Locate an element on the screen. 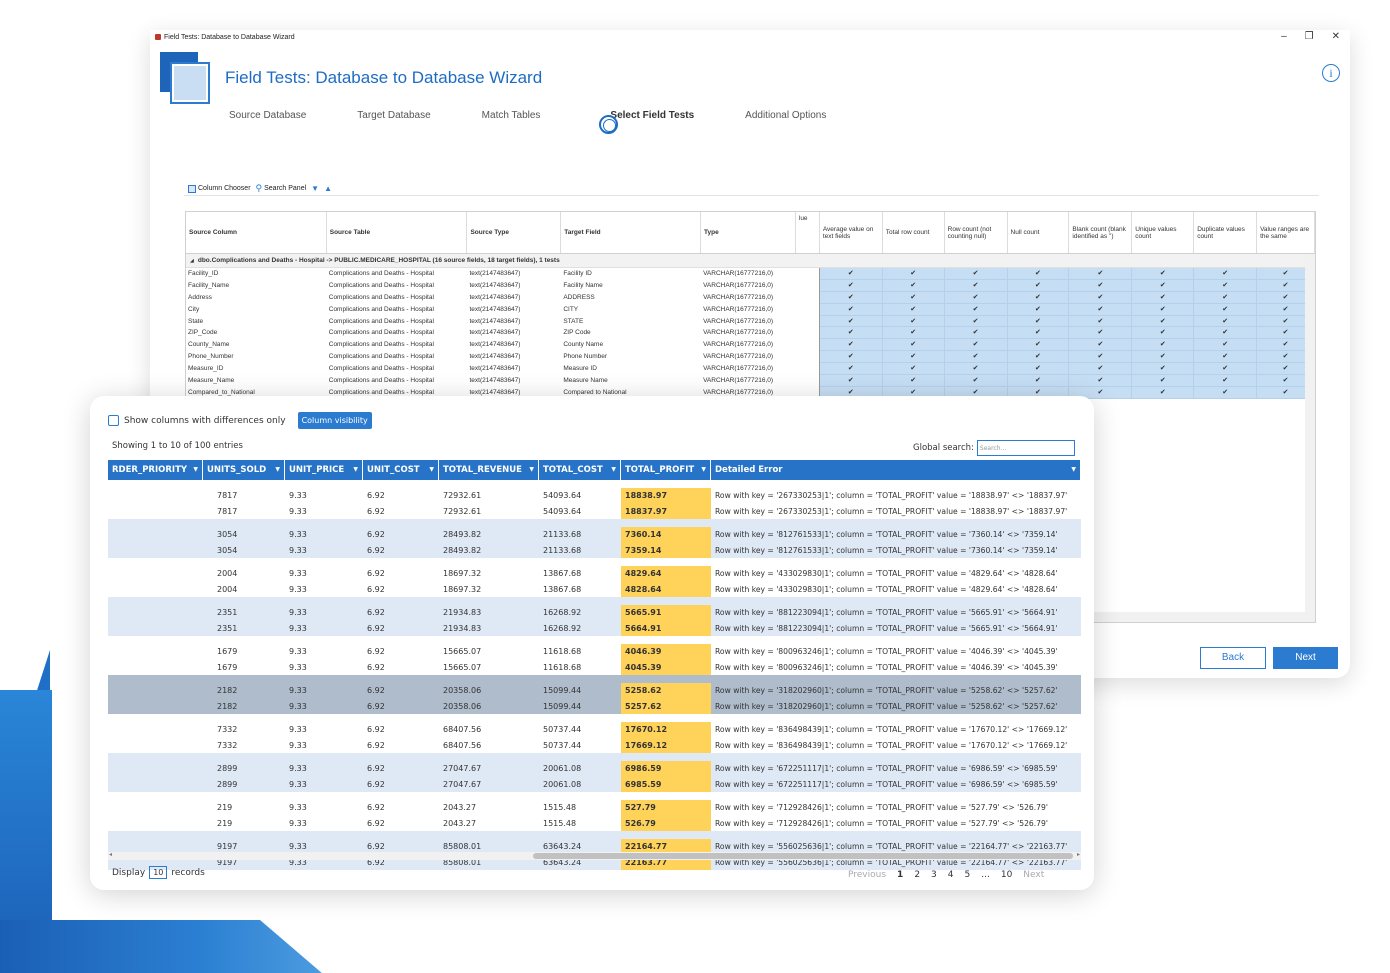  grid-vertical-scrollbar is located at coordinates (1310, 438).